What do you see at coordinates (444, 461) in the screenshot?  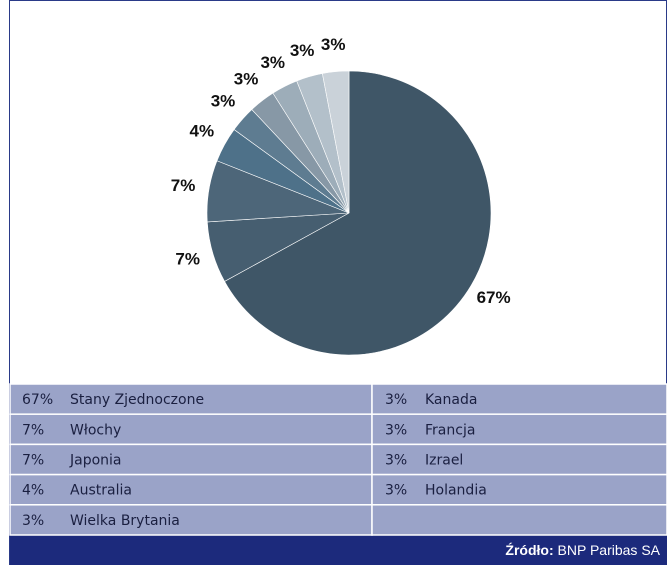 I see `legend-label: Izrael` at bounding box center [444, 461].